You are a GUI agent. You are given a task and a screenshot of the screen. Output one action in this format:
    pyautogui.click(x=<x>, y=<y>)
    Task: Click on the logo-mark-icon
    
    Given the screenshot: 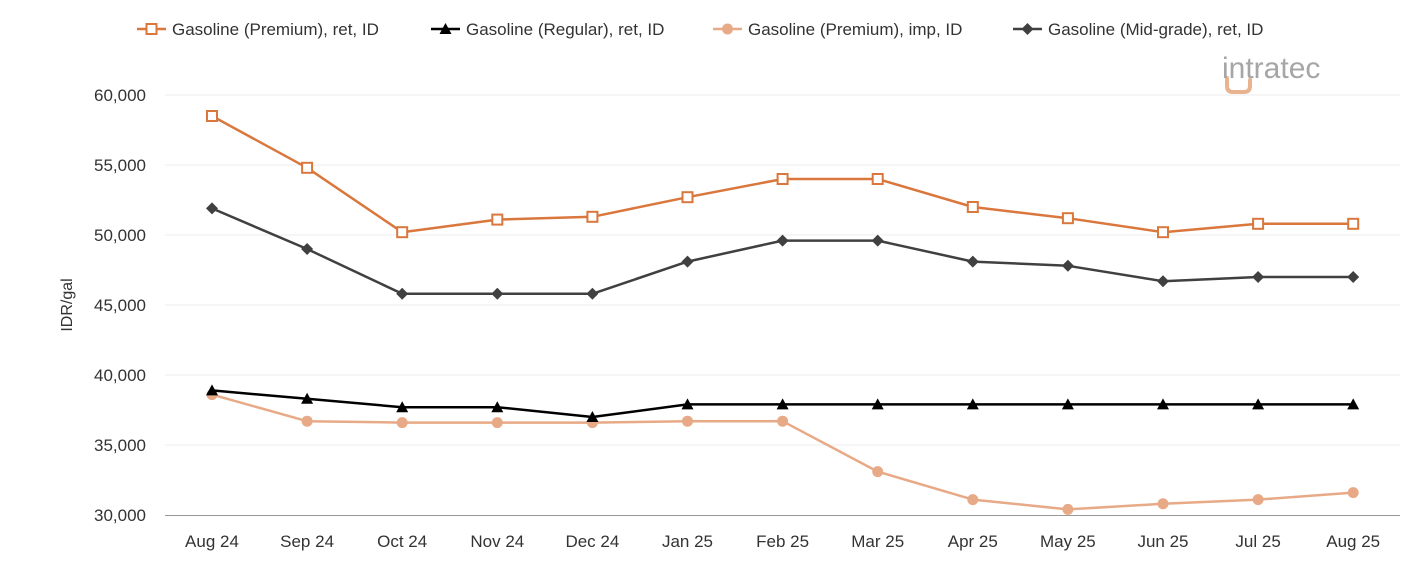 What is the action you would take?
    pyautogui.click(x=1238, y=85)
    